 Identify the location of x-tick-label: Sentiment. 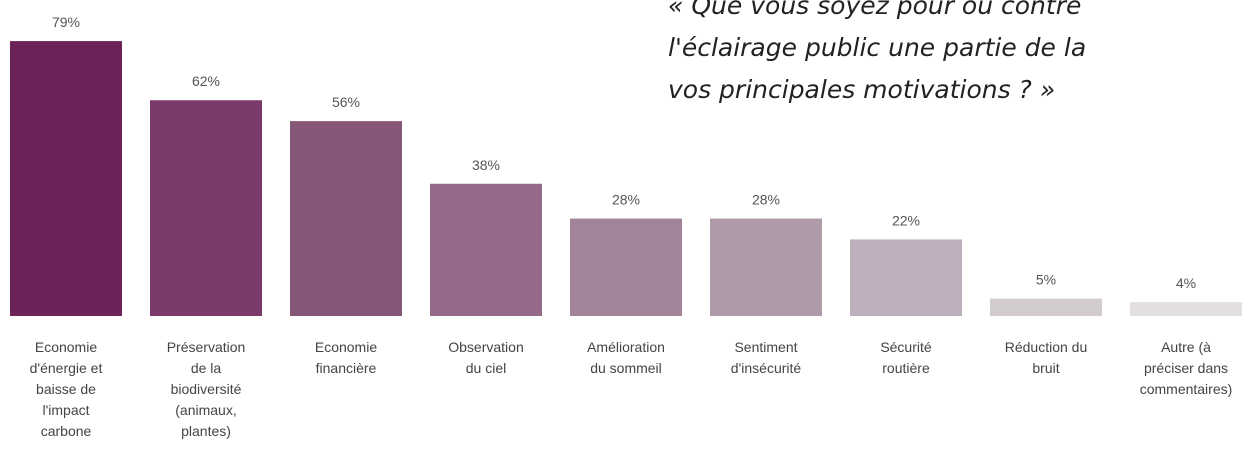
(765, 347).